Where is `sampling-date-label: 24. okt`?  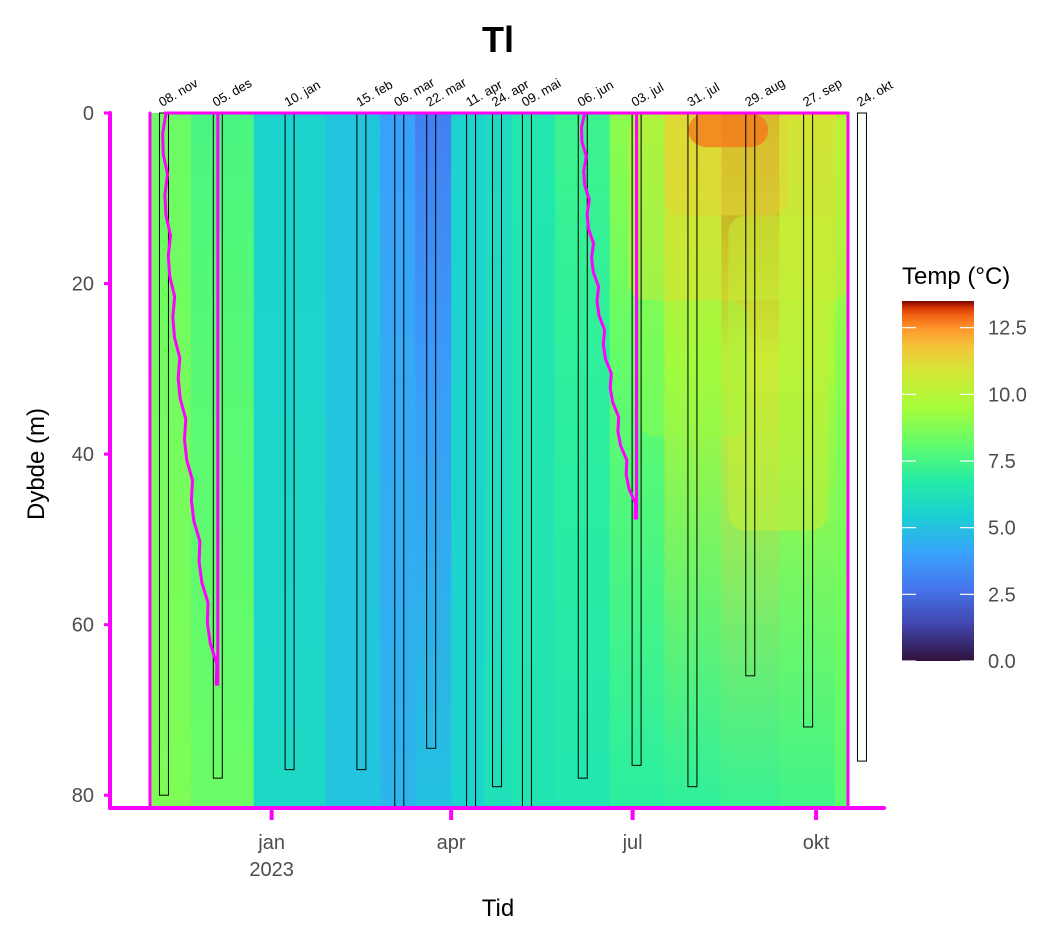
sampling-date-label: 24. okt is located at coordinates (875, 93).